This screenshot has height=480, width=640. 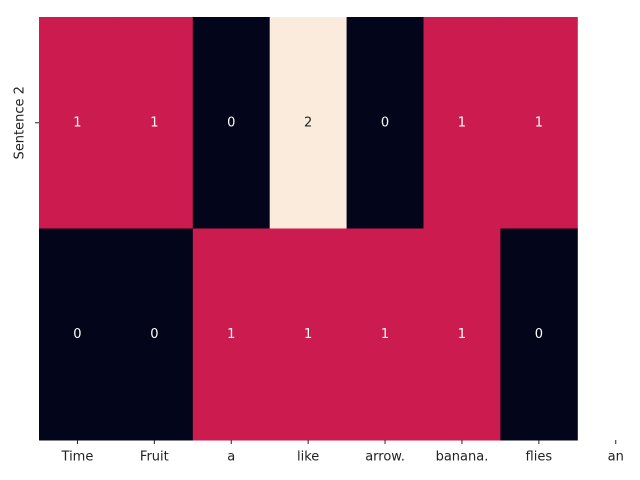 I want to click on x-tick-label: arrow., so click(x=385, y=457).